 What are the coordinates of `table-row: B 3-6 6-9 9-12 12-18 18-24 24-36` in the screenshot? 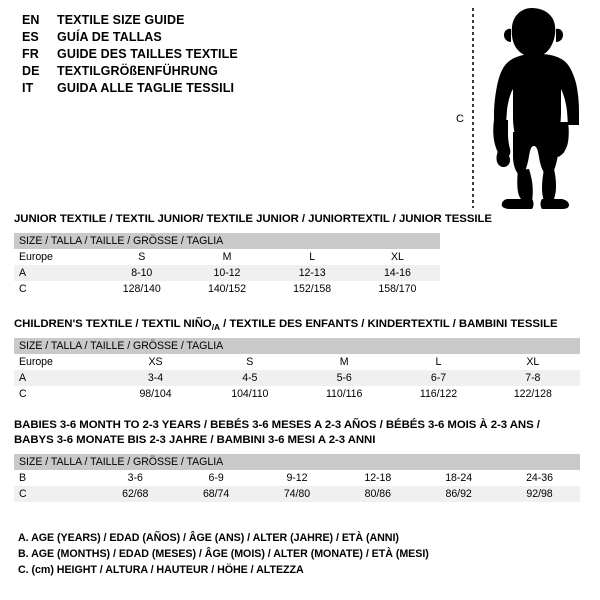 It's located at (297, 478).